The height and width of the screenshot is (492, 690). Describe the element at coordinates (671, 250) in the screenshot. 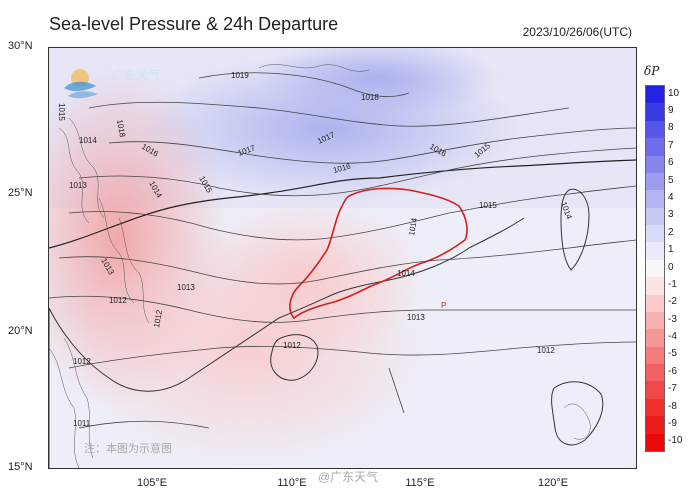

I see `colorbar-tick-label: 1` at that location.